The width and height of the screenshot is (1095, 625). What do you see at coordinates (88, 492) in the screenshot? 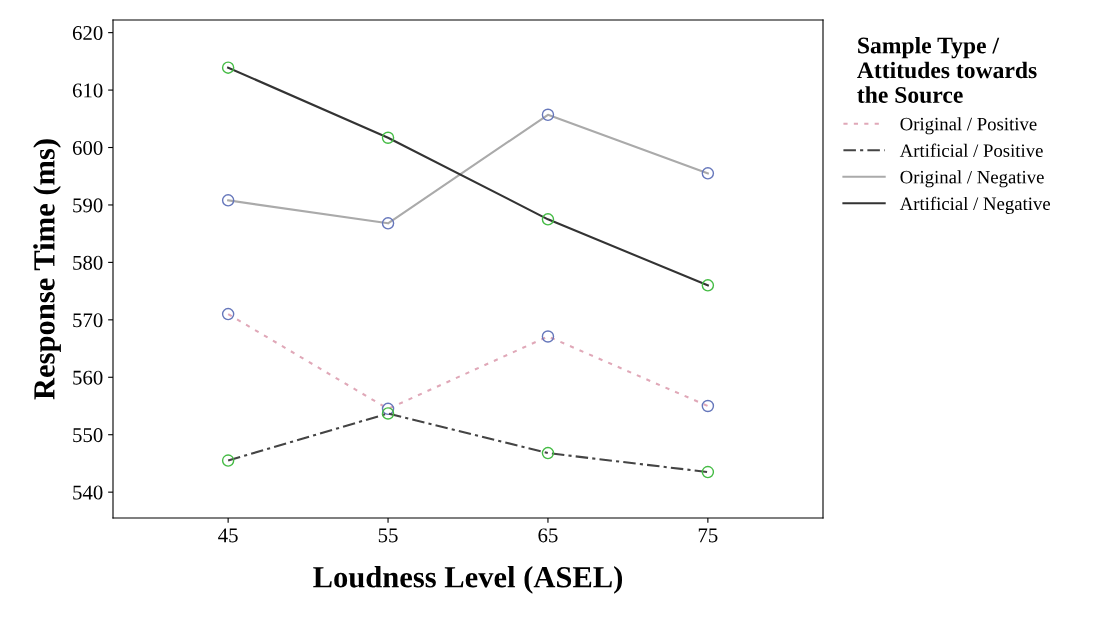
I see `y-tick-label: 540` at bounding box center [88, 492].